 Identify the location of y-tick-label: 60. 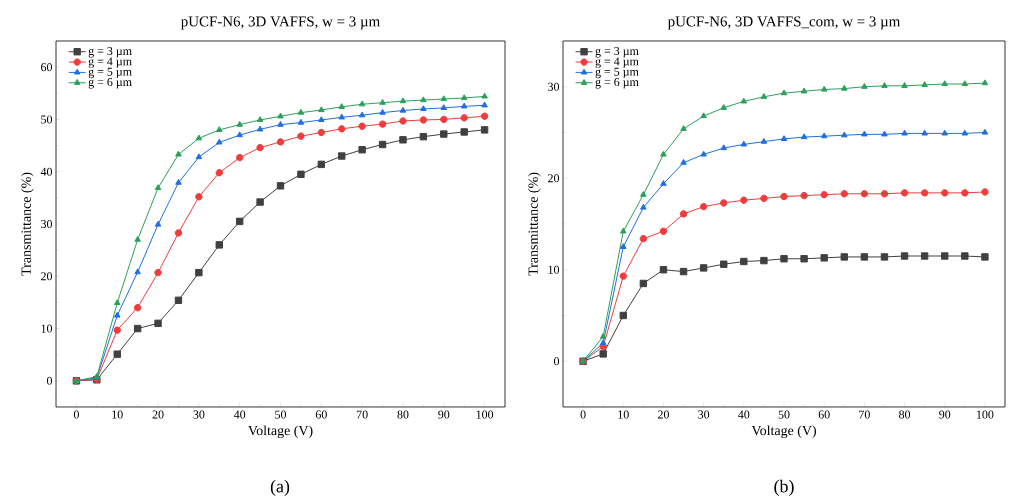
(47, 67).